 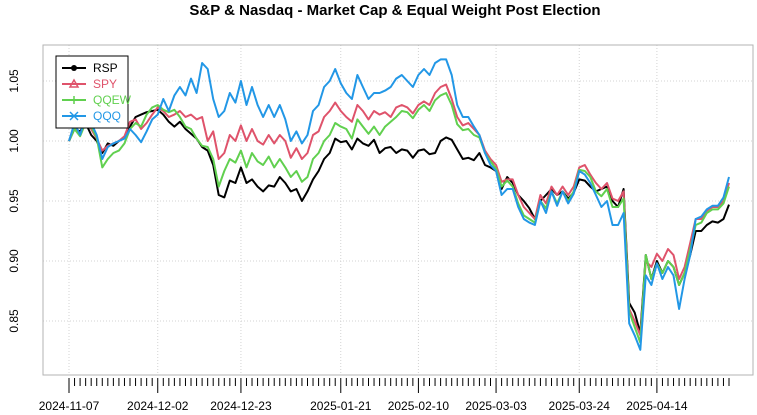 I want to click on x-tick-label: 2025-03-03, so click(x=496, y=406).